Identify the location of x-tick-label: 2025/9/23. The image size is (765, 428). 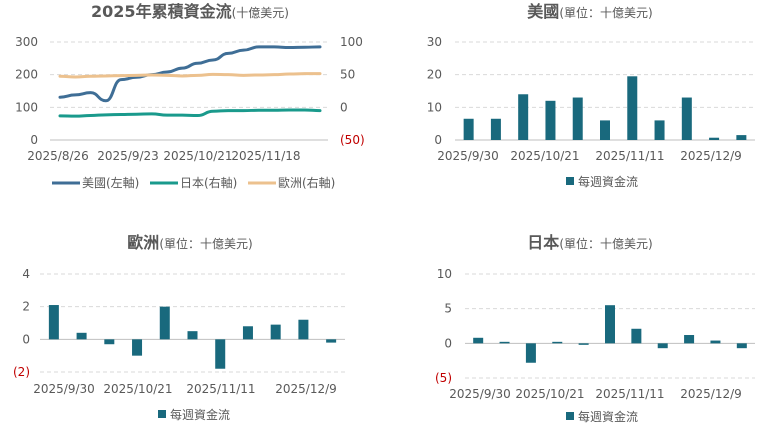
(128, 156).